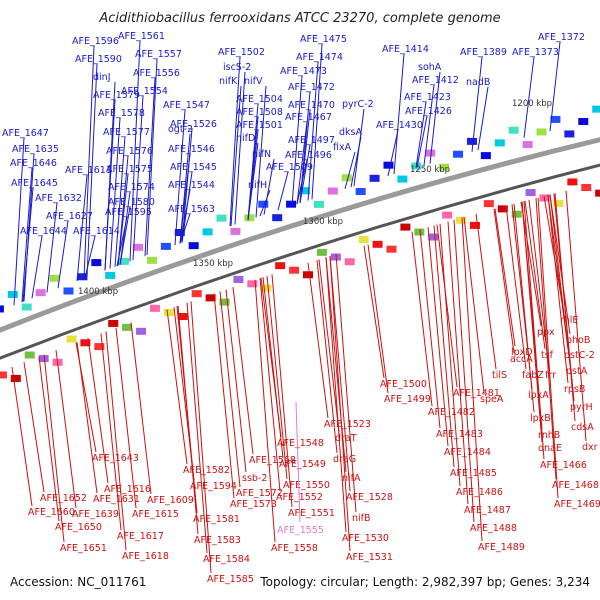 The height and width of the screenshot is (600, 600). What do you see at coordinates (156, 73) in the screenshot?
I see `forward-gene-label: AFE_1556` at bounding box center [156, 73].